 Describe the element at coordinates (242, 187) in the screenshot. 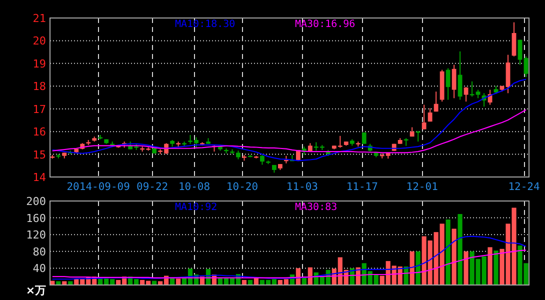

I see `x-tick-label: 10-20` at that location.